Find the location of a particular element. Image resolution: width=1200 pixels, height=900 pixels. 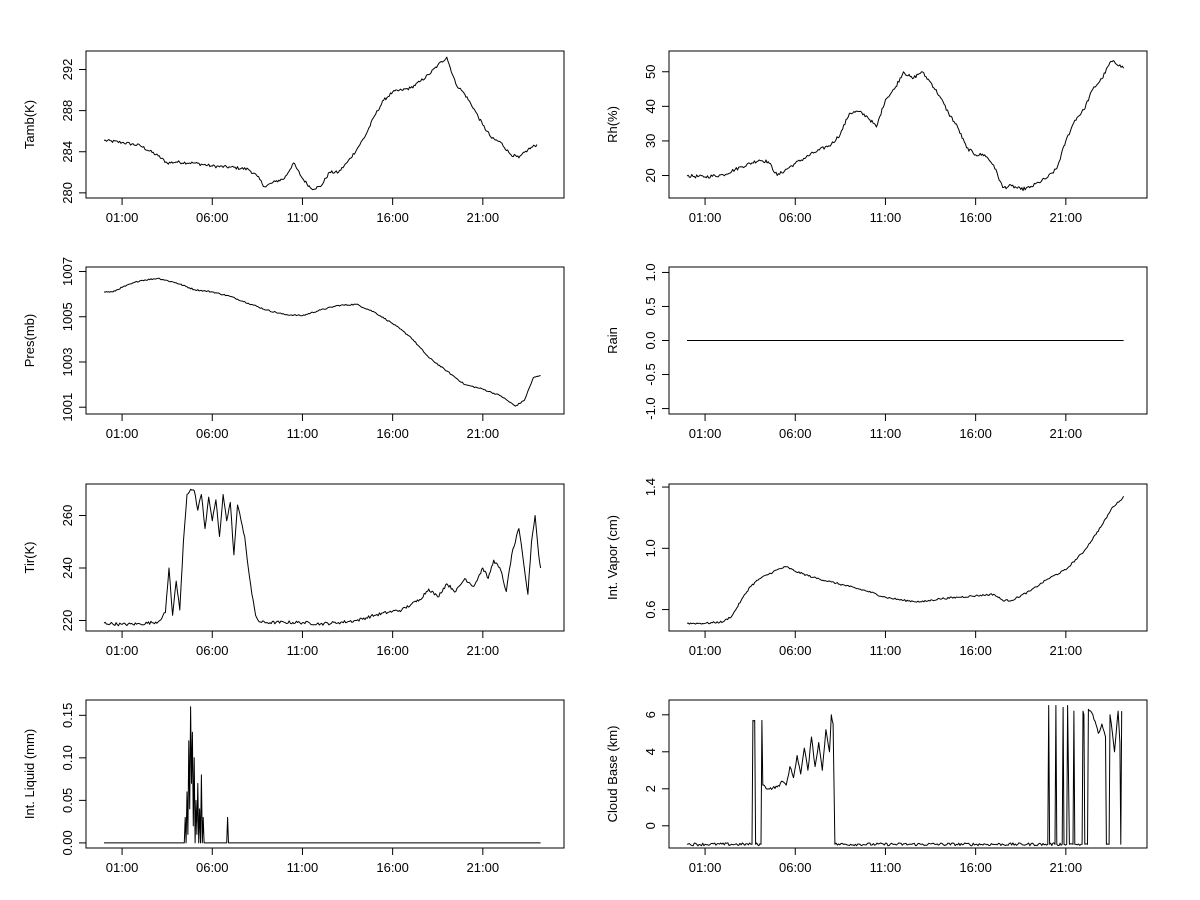

y-tick-label: 240 is located at coordinates (67, 568).